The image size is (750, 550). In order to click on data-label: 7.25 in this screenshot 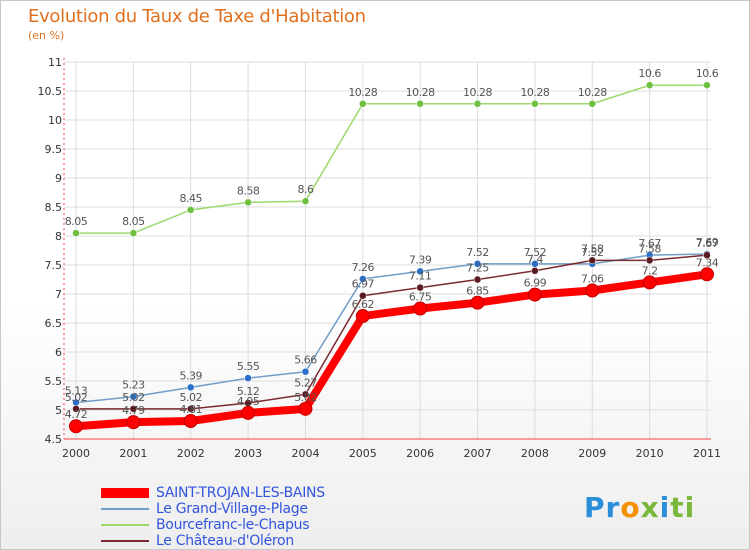, I will do `click(477, 268)`.